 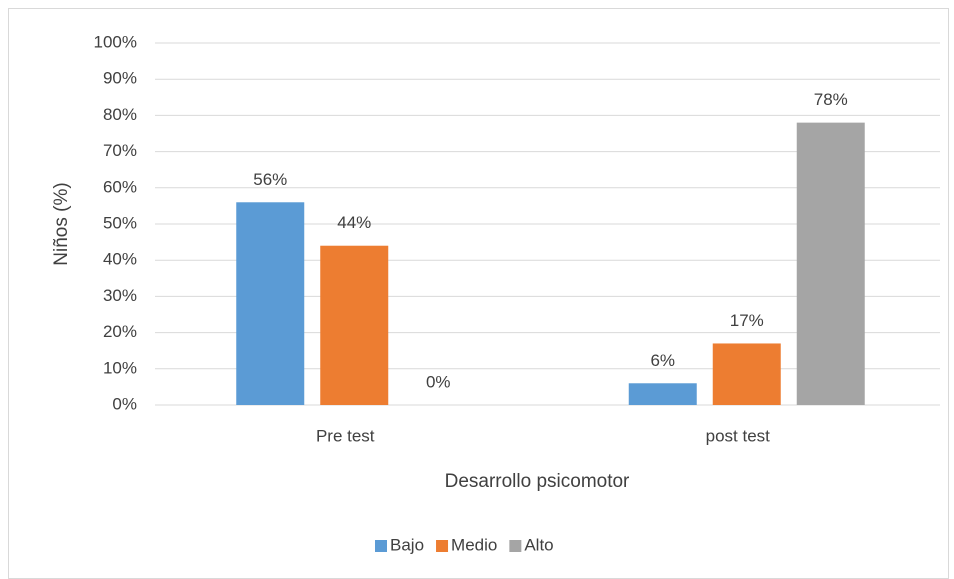 What do you see at coordinates (120, 295) in the screenshot?
I see `y-tick-label: 30%` at bounding box center [120, 295].